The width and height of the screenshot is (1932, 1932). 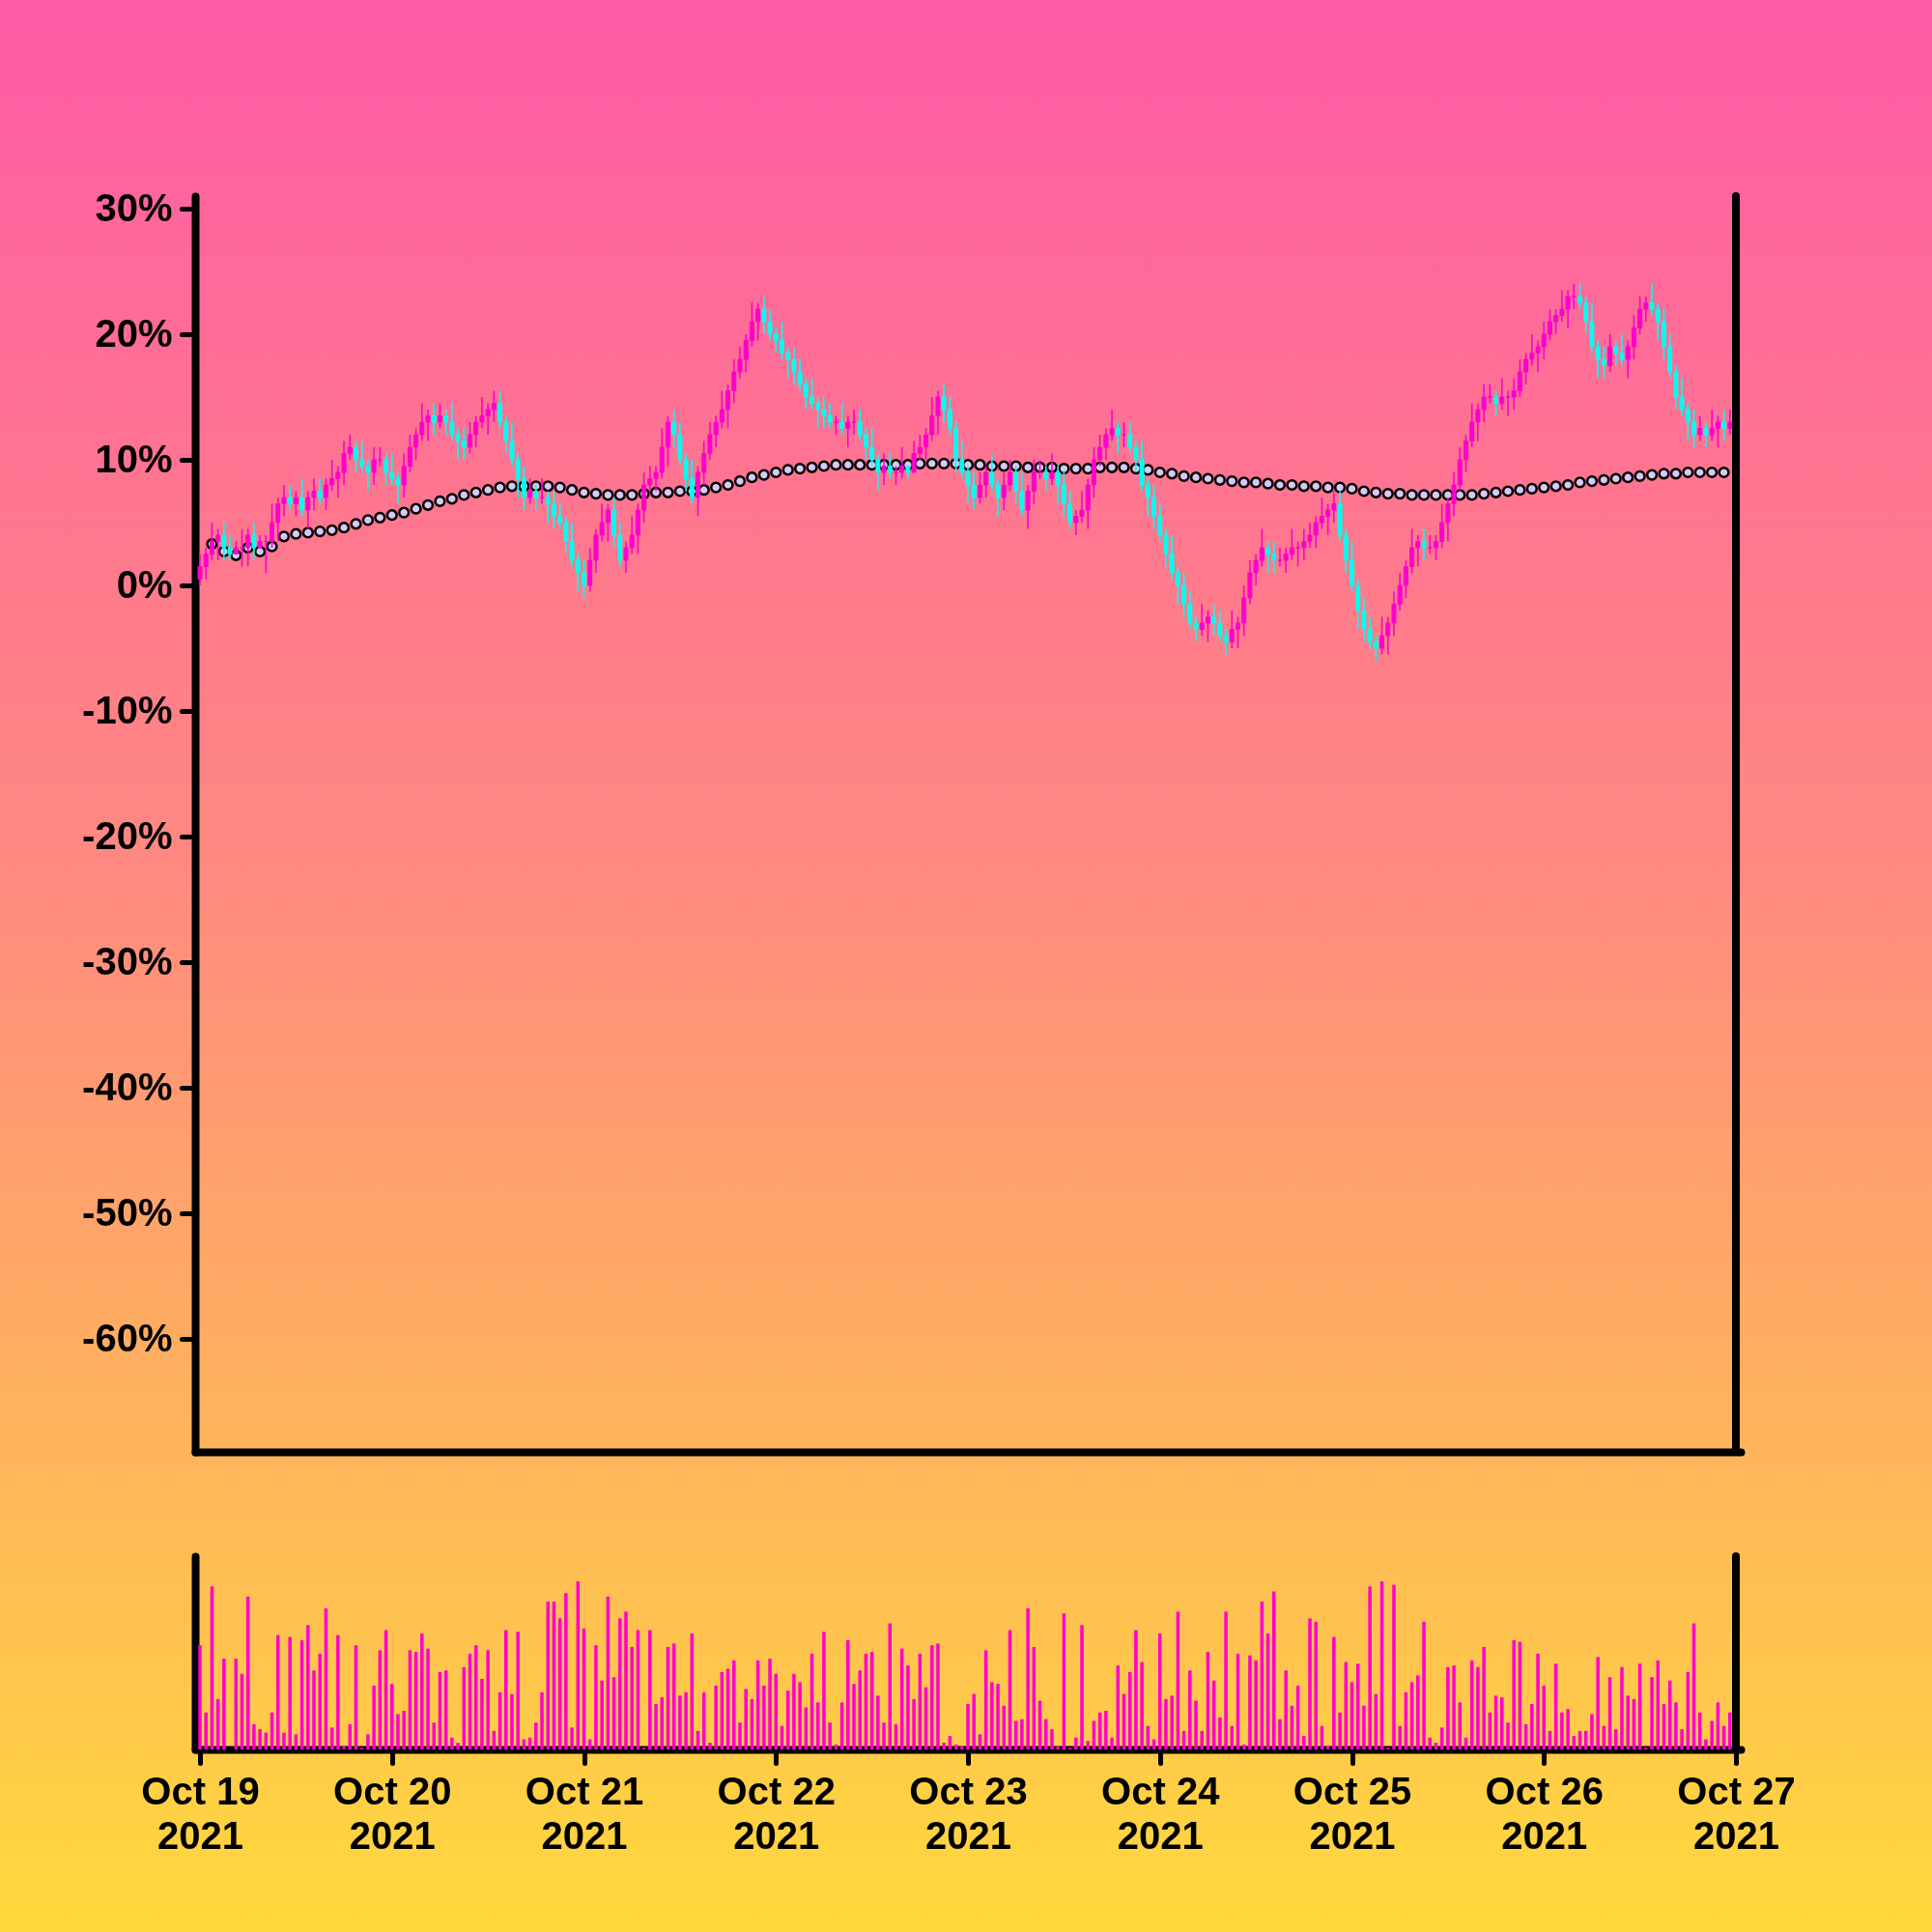 I want to click on y-tick-label: -50%, so click(x=127, y=1212).